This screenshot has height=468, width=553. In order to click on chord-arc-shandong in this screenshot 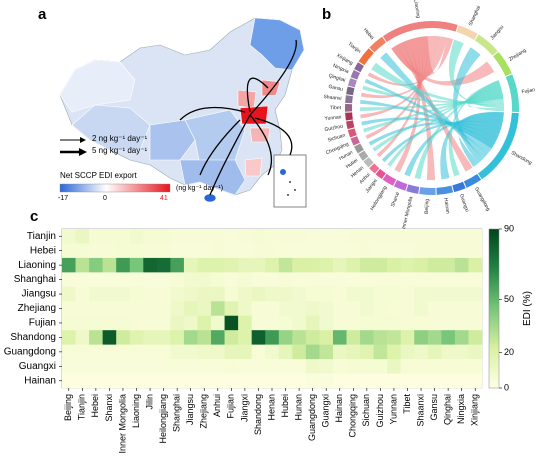, I will do `click(498, 146)`.